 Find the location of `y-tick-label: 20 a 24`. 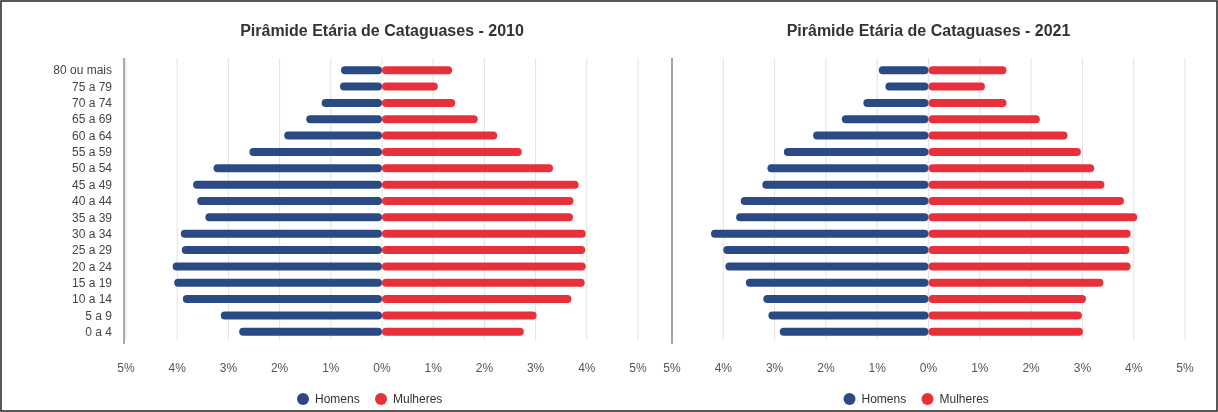

y-tick-label: 20 a 24 is located at coordinates (92, 266).